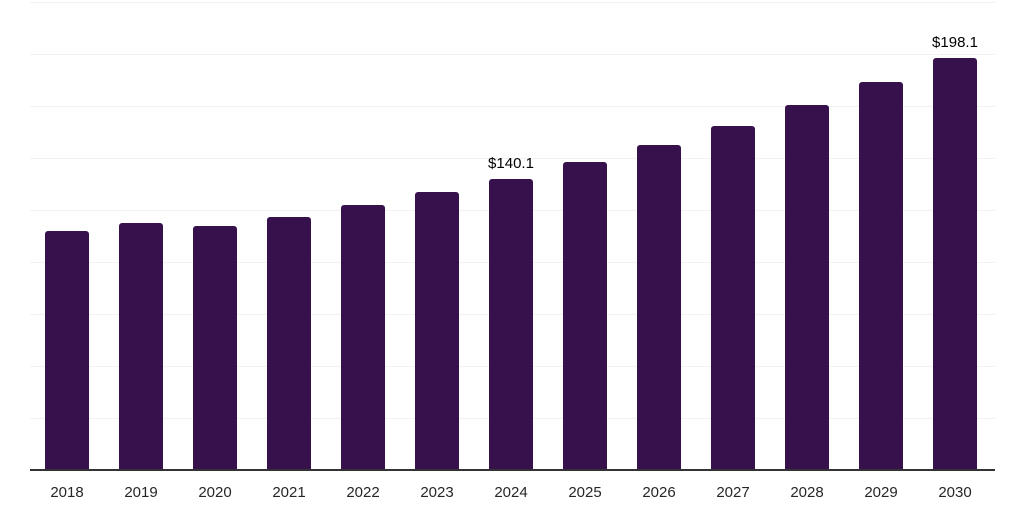 The image size is (1024, 512). I want to click on bar-2020, so click(215, 348).